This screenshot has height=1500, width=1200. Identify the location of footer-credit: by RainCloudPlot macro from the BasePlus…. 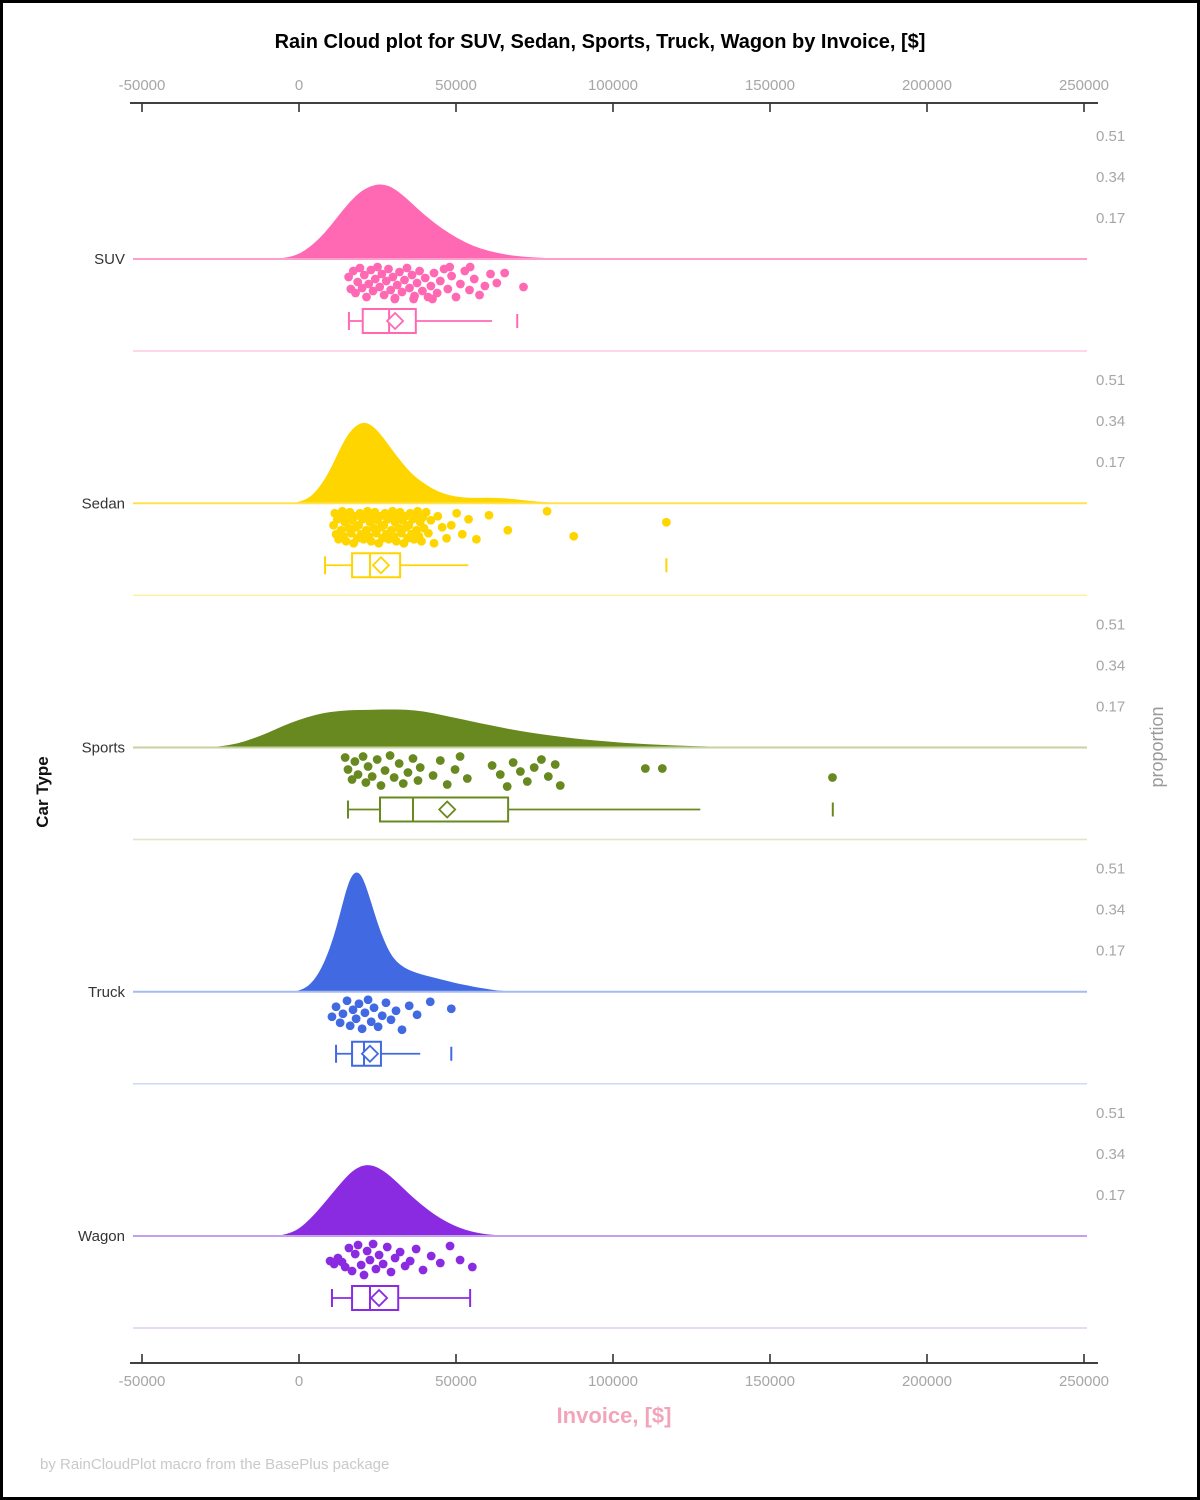
(214, 1464).